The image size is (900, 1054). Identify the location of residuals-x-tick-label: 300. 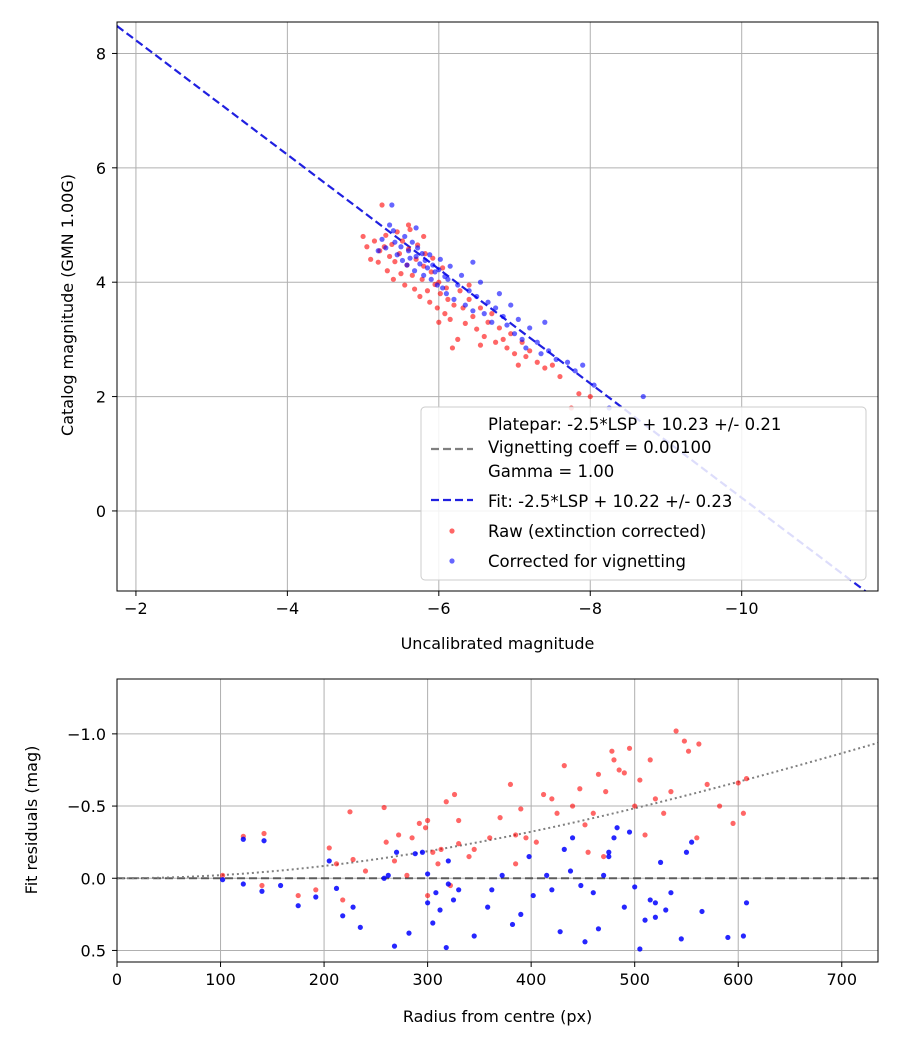
(427, 979).